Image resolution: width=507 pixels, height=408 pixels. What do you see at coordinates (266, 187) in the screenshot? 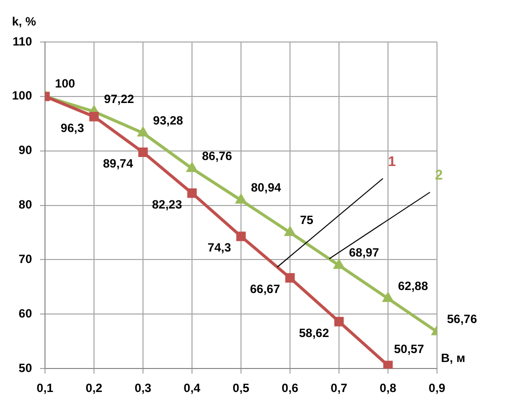
I see `data-label: 80,94` at bounding box center [266, 187].